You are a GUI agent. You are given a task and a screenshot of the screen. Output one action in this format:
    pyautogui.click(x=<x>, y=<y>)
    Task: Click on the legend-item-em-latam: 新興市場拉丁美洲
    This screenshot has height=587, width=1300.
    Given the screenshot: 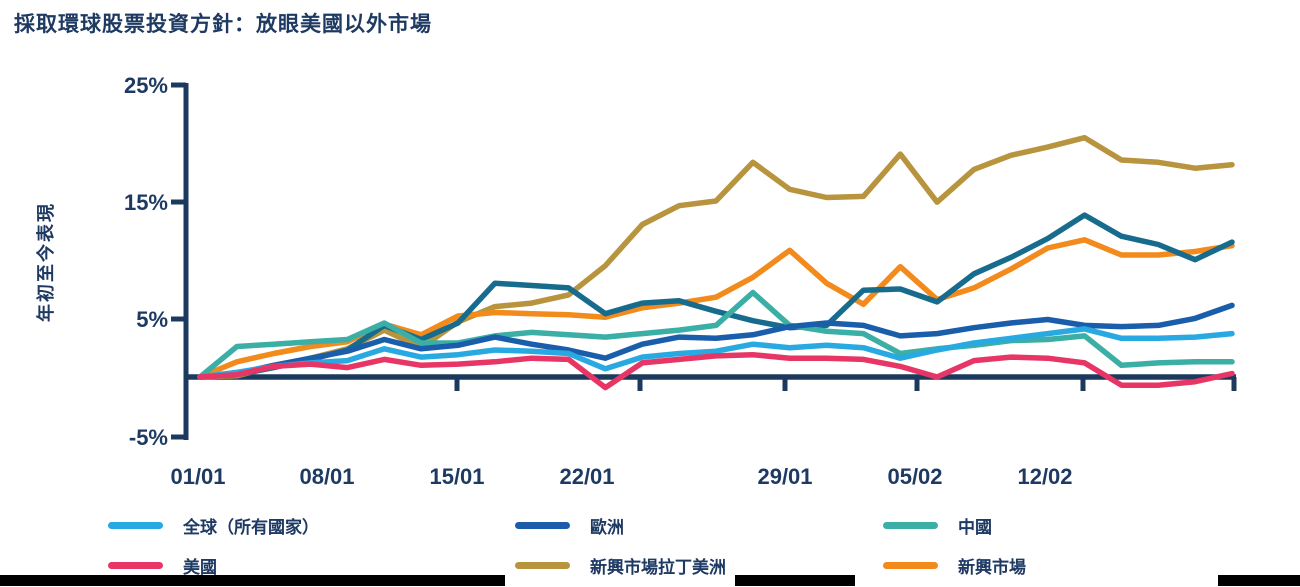 What is the action you would take?
    pyautogui.click(x=620, y=565)
    